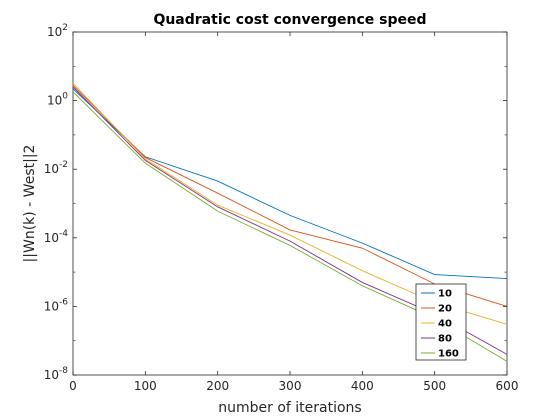  What do you see at coordinates (217, 386) in the screenshot?
I see `x-tick-label: 200` at bounding box center [217, 386].